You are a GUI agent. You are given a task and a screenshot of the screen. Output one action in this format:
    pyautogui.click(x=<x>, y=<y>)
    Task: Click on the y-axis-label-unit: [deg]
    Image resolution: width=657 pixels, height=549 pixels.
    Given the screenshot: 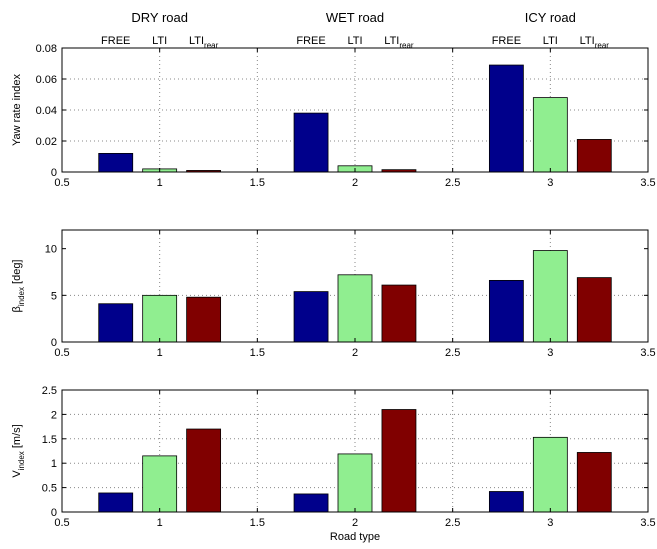 What is the action you would take?
    pyautogui.click(x=17, y=274)
    